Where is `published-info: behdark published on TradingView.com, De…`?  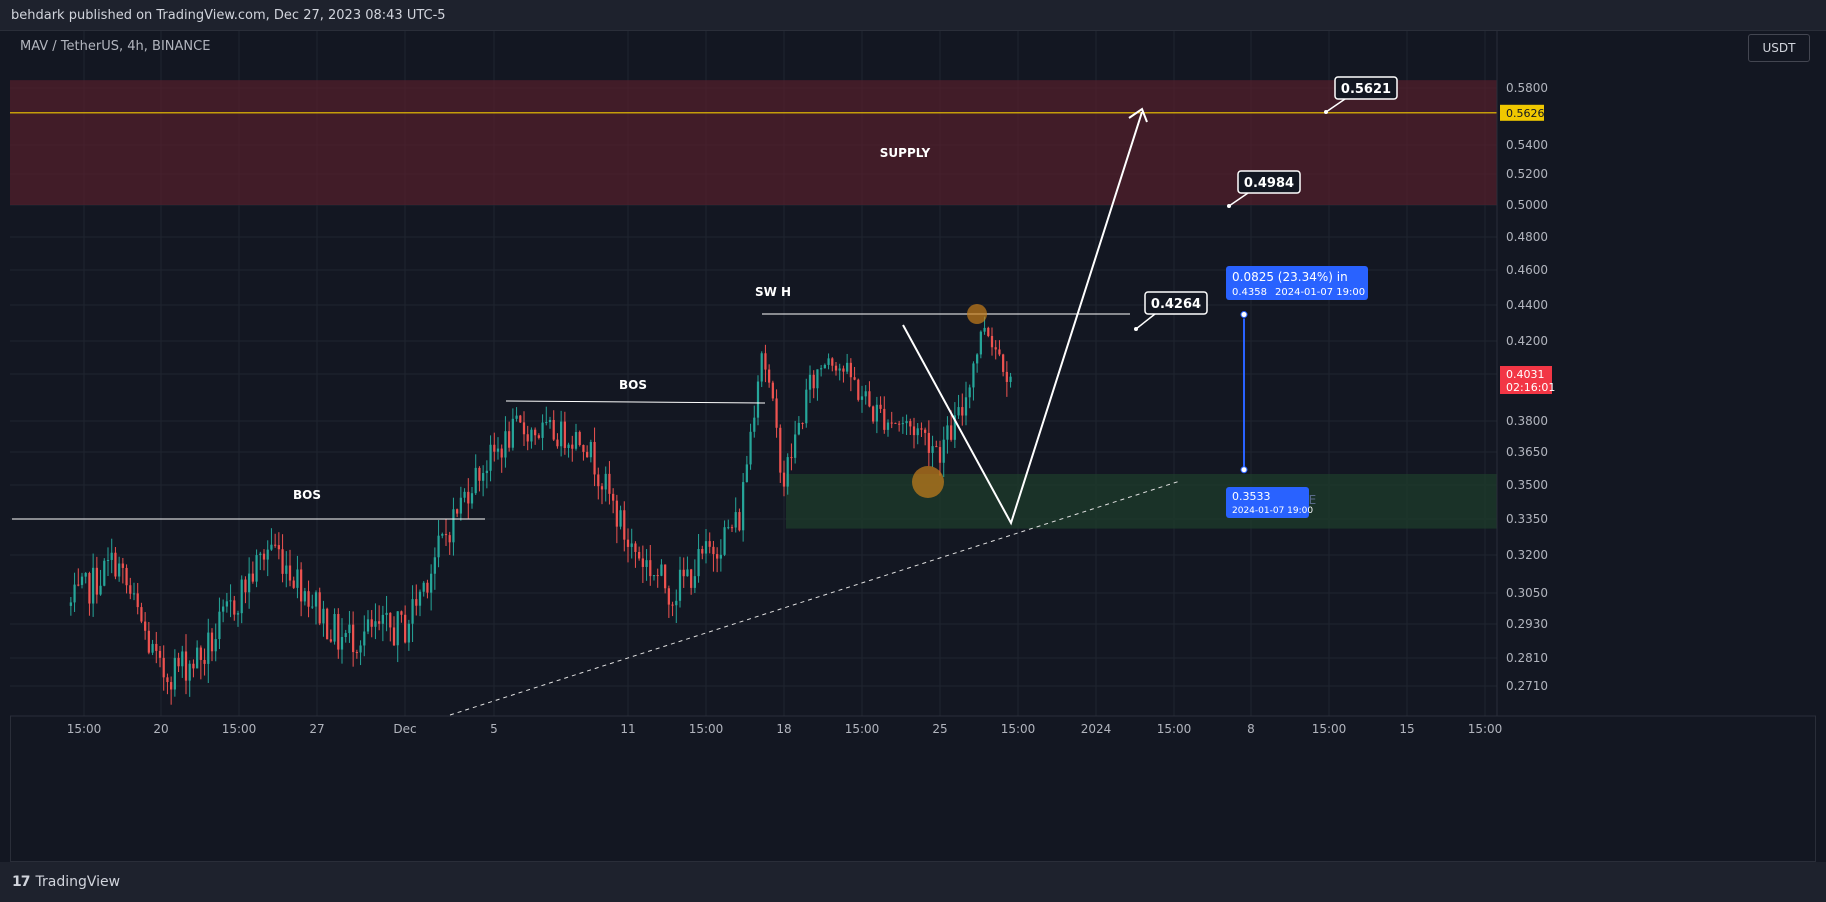
published-info: behdark published on TradingView.com, De… is located at coordinates (228, 15).